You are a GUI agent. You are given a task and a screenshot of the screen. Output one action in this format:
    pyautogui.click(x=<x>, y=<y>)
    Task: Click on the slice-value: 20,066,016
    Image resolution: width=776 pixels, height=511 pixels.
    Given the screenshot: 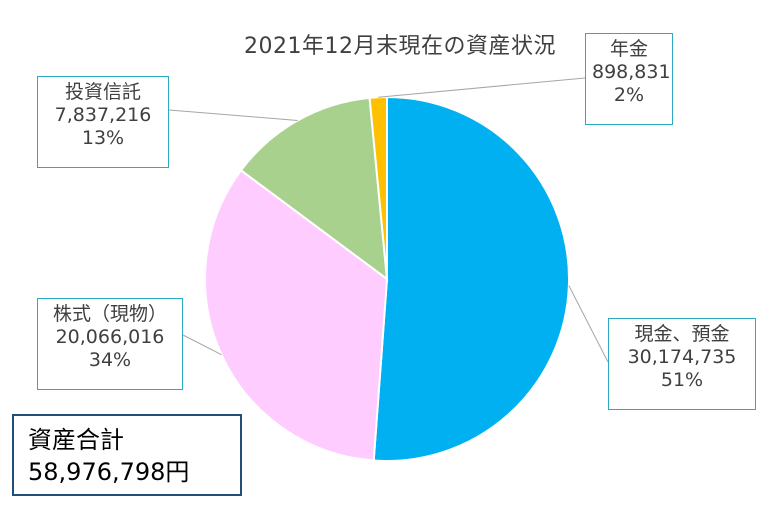 What is the action you would take?
    pyautogui.click(x=110, y=337)
    